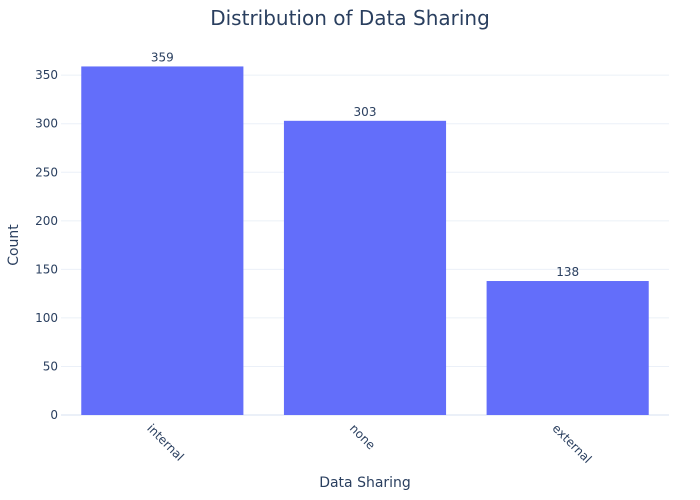 Image resolution: width=700 pixels, height=500 pixels. I want to click on y-tick-label: 0, so click(54, 415).